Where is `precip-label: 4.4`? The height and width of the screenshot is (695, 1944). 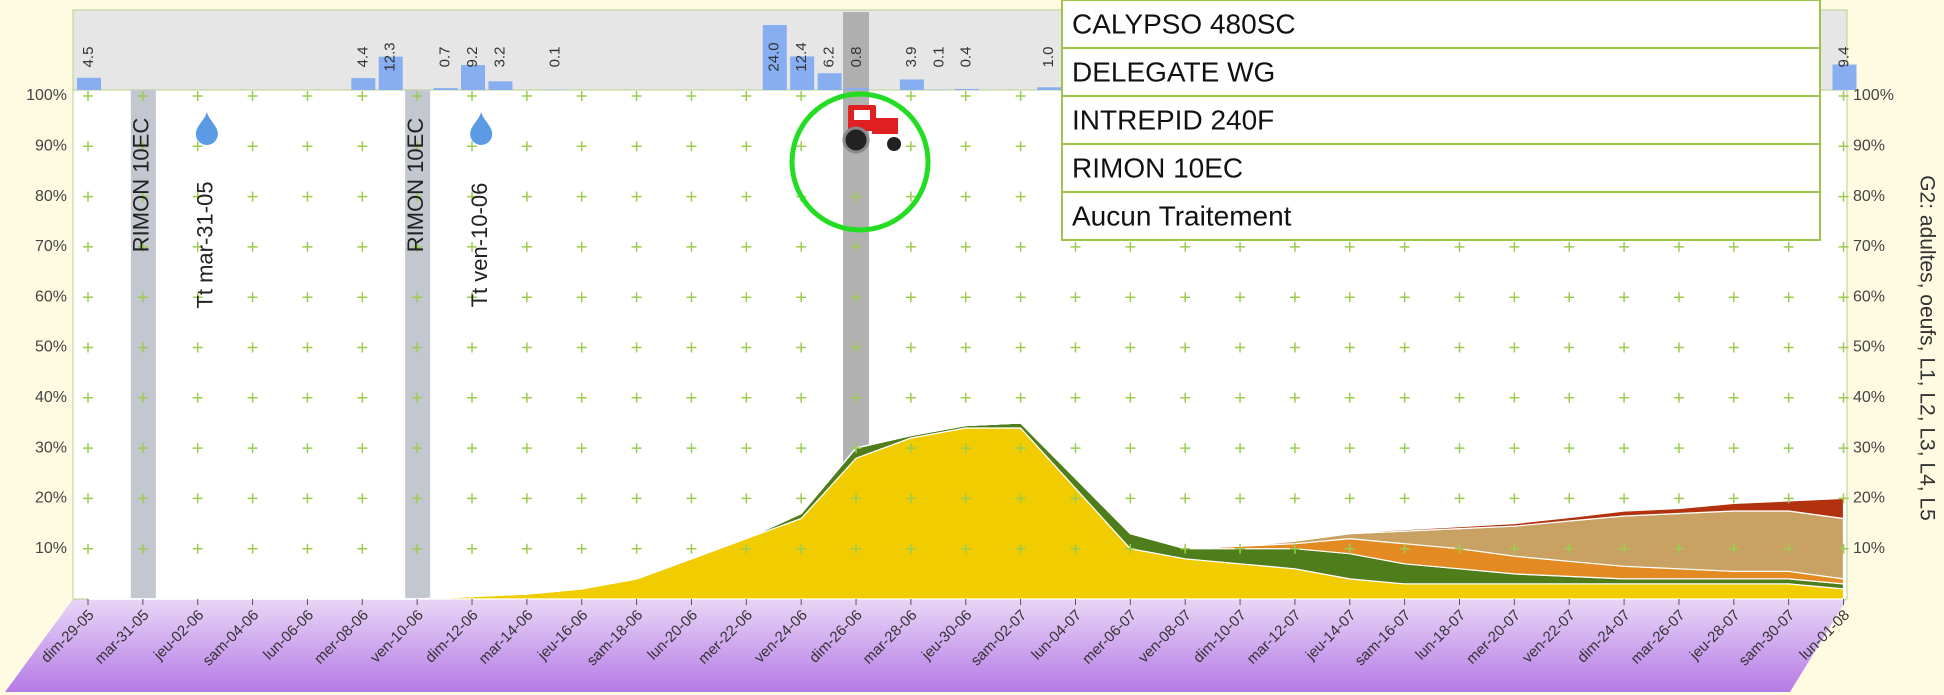
precip-label: 4.4 is located at coordinates (362, 57).